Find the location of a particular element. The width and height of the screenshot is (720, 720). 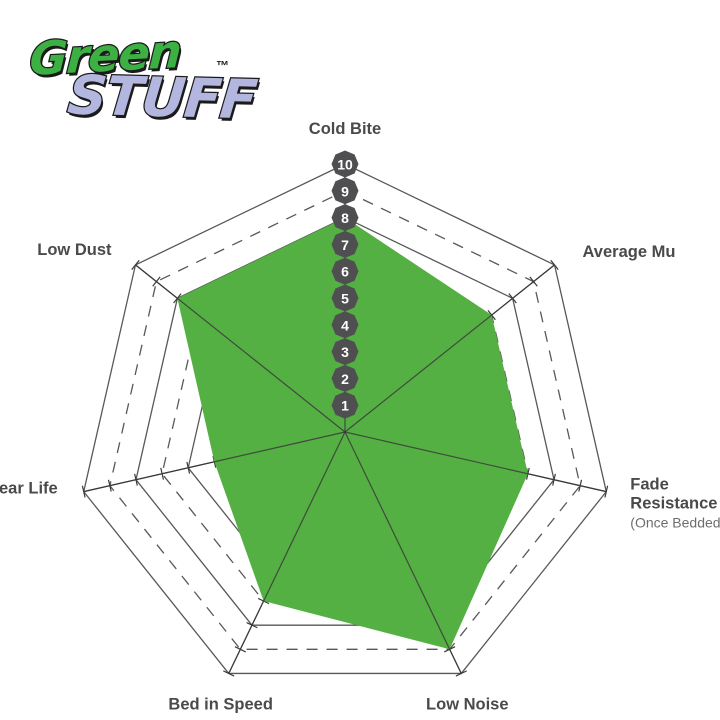

scale-marker-6: 6 is located at coordinates (345, 271).